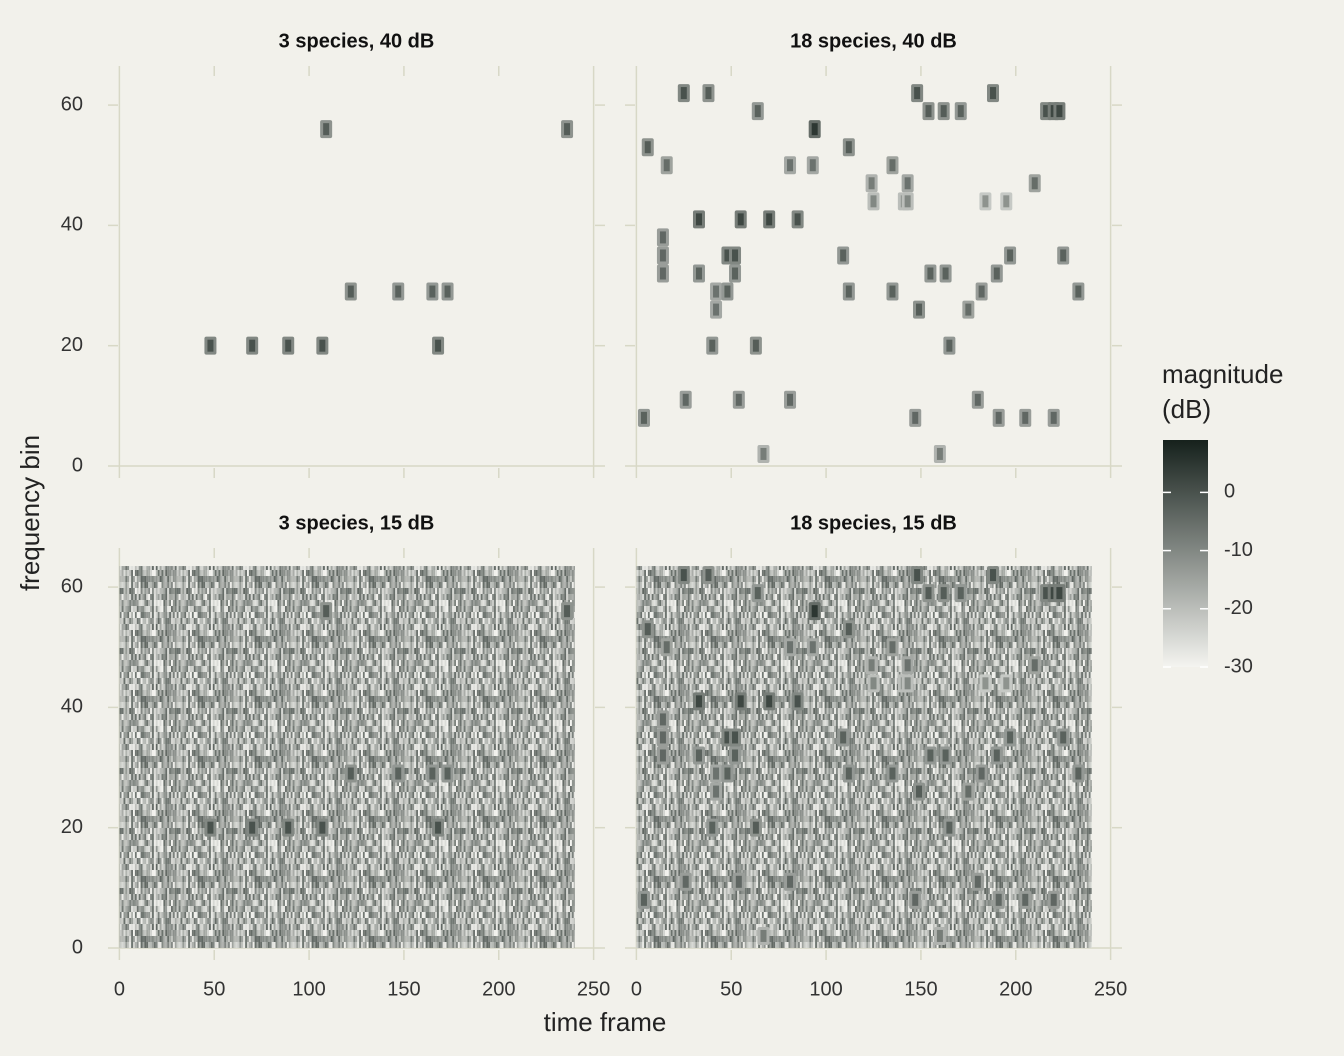 The image size is (1344, 1056). I want to click on panel-title: 3 species, 15 dB, so click(357, 523).